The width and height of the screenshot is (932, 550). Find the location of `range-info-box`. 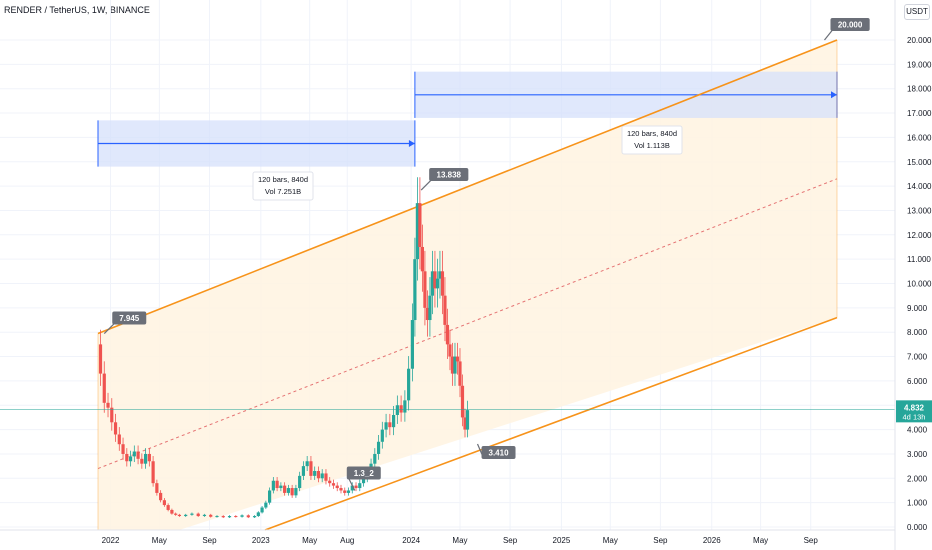

range-info-box is located at coordinates (283, 186).